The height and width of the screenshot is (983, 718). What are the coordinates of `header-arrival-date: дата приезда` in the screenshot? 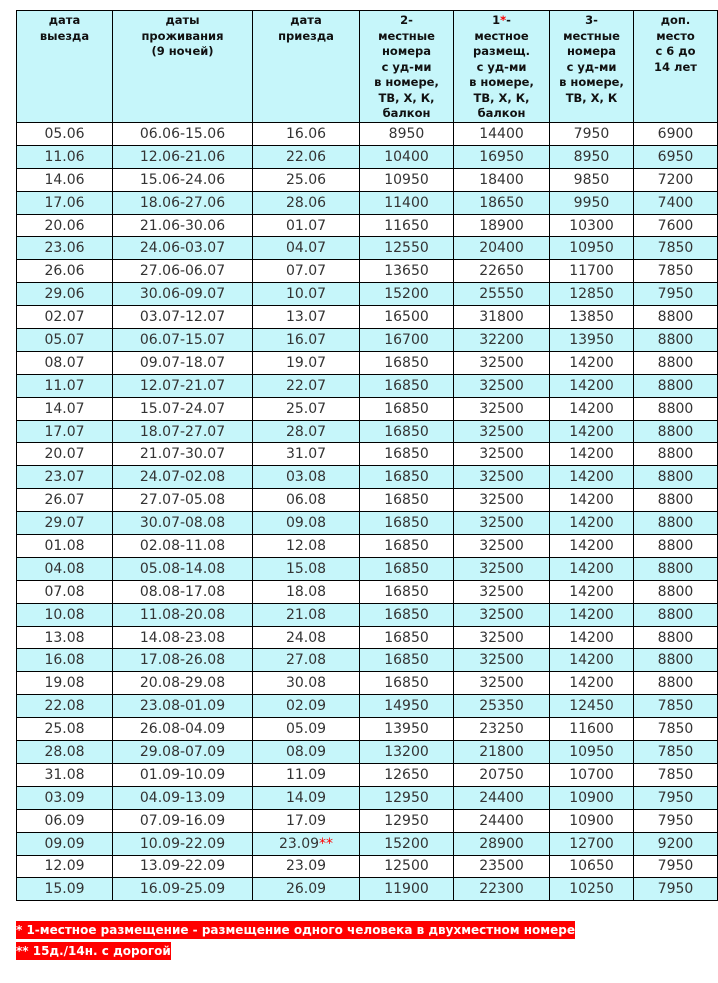 It's located at (306, 66).